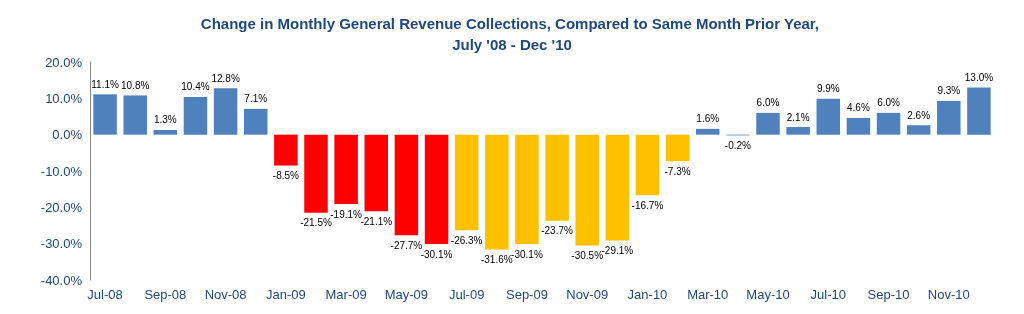 Image resolution: width=1024 pixels, height=314 pixels. I want to click on y-tick-label: -40.0%, so click(61, 280).